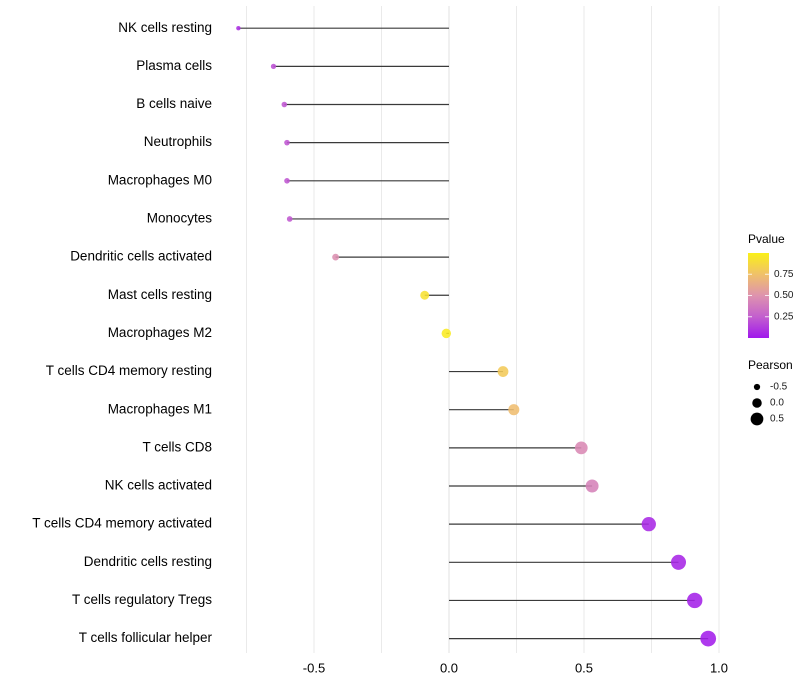 The height and width of the screenshot is (700, 800). What do you see at coordinates (766, 239) in the screenshot?
I see `pvalue-legend-title: Pvalue` at bounding box center [766, 239].